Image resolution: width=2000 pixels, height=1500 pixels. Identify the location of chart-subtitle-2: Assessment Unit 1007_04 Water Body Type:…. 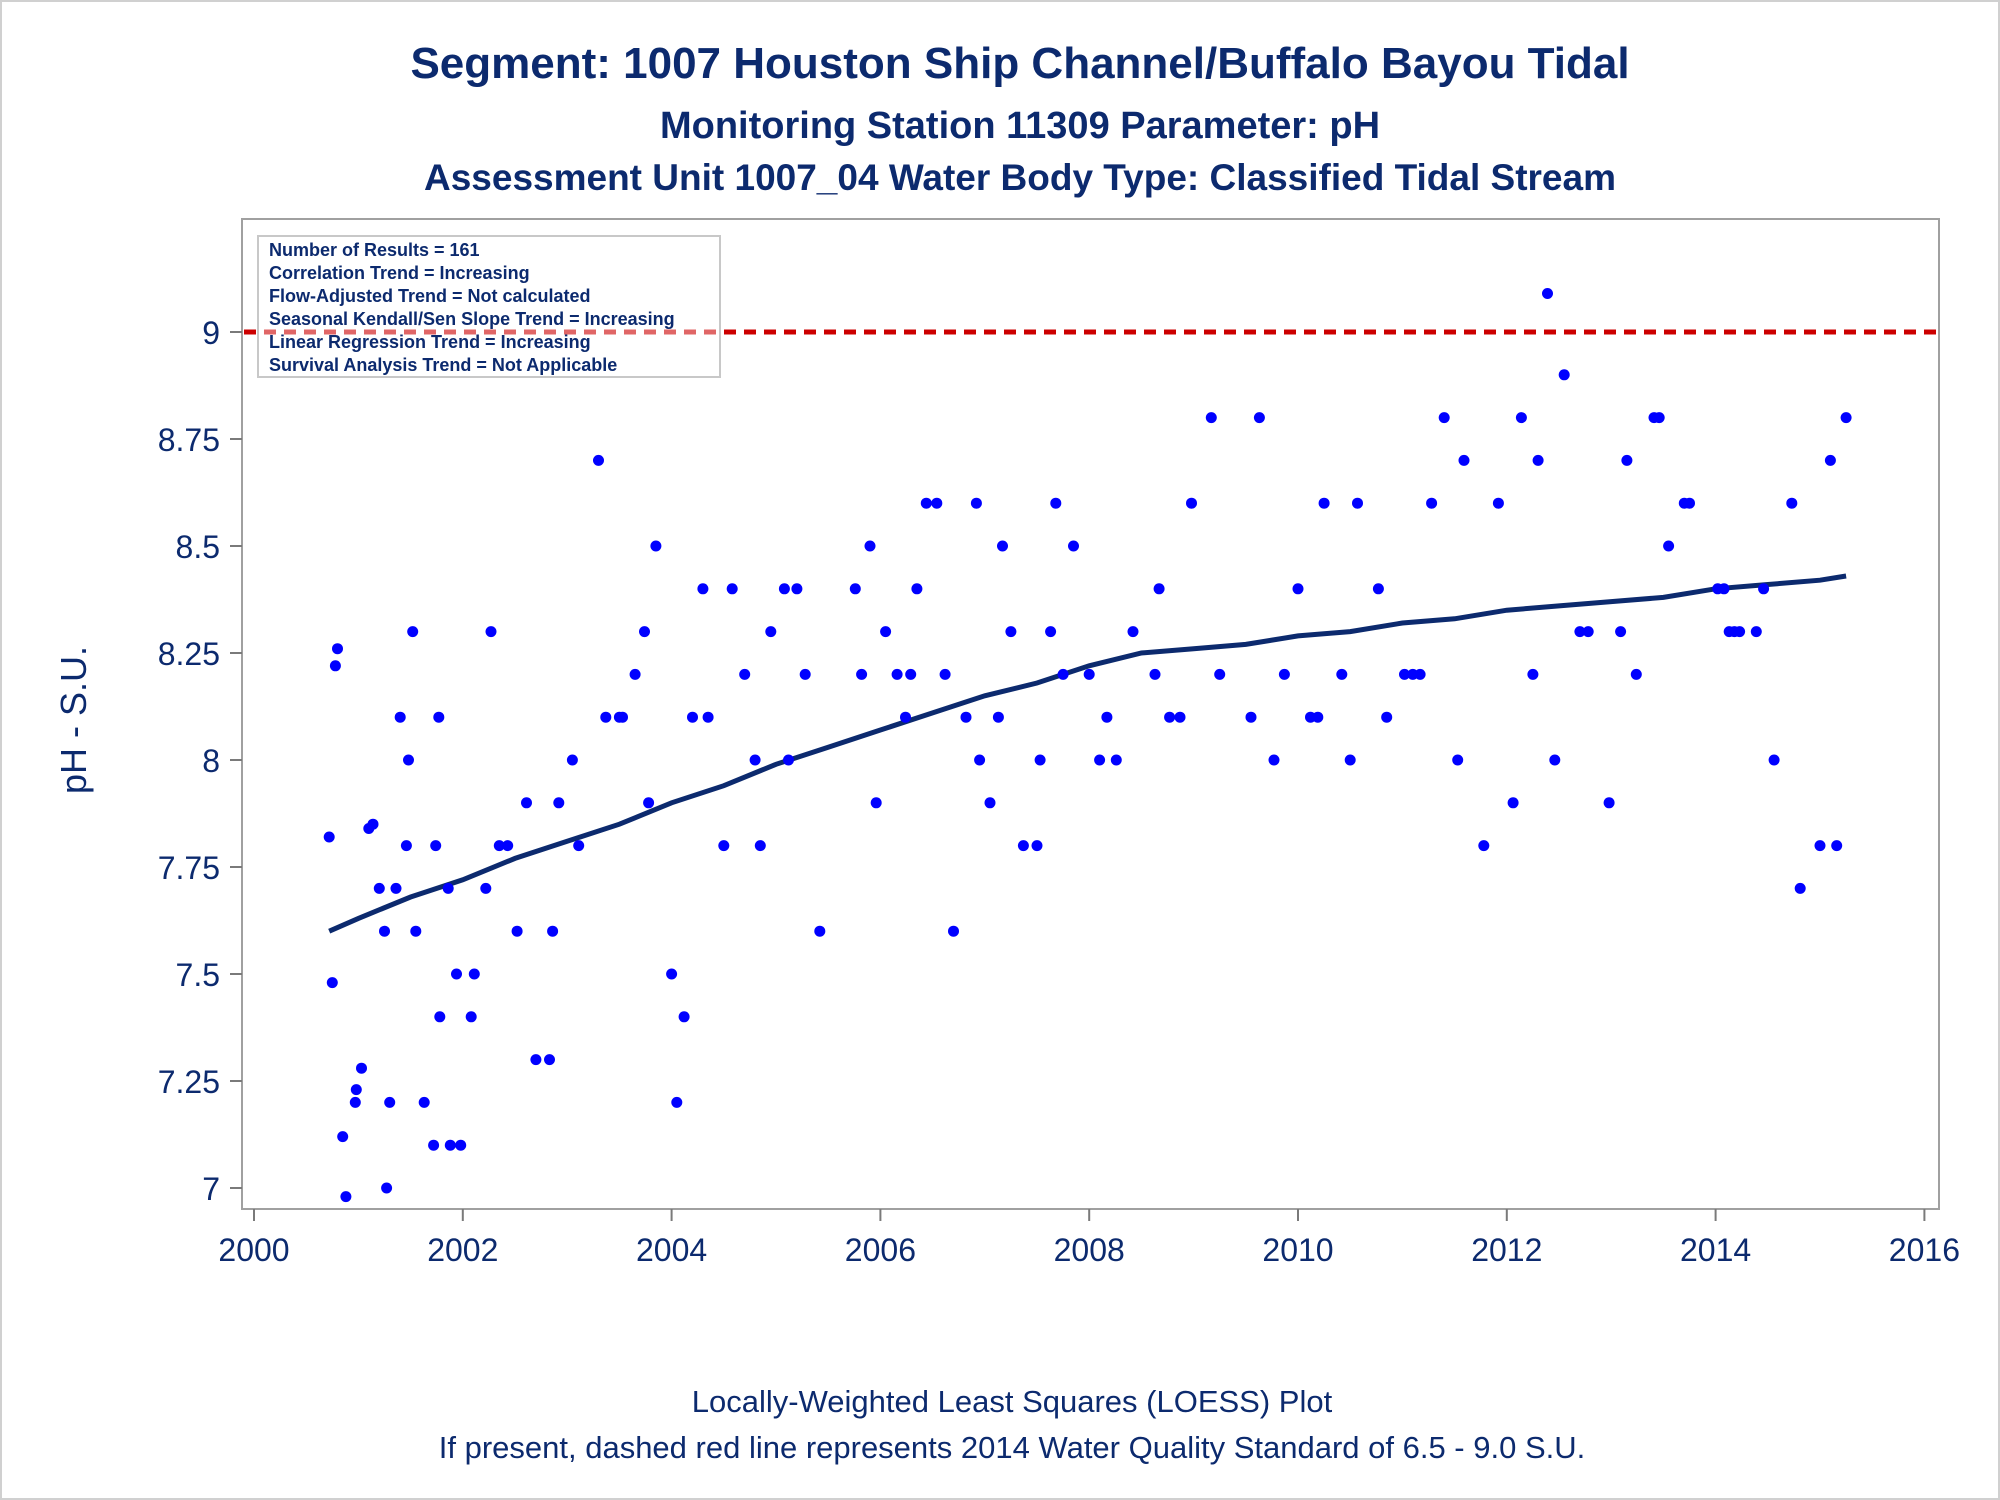
(1020, 177).